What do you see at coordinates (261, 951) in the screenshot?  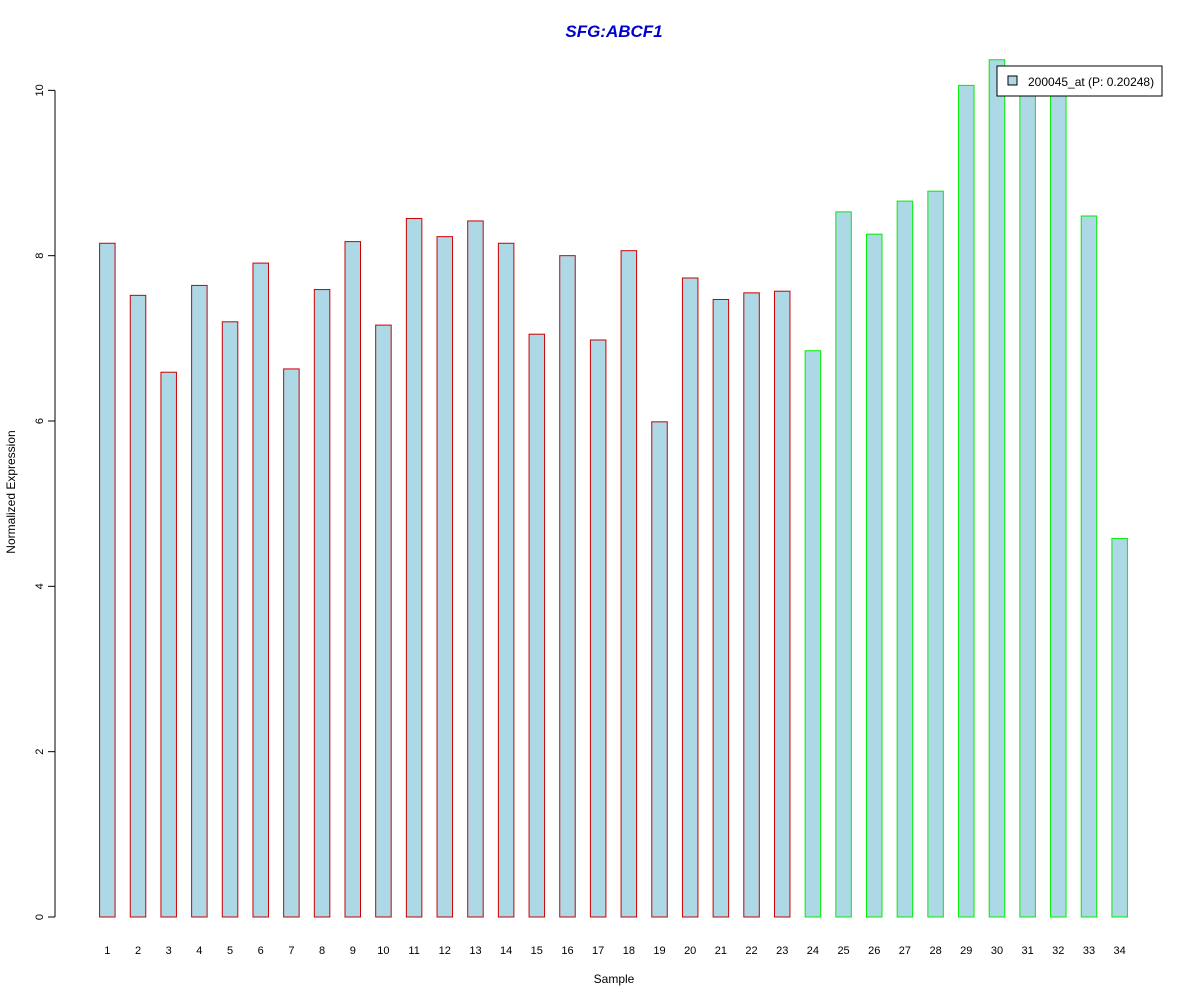 I see `x-tick-label: 6` at bounding box center [261, 951].